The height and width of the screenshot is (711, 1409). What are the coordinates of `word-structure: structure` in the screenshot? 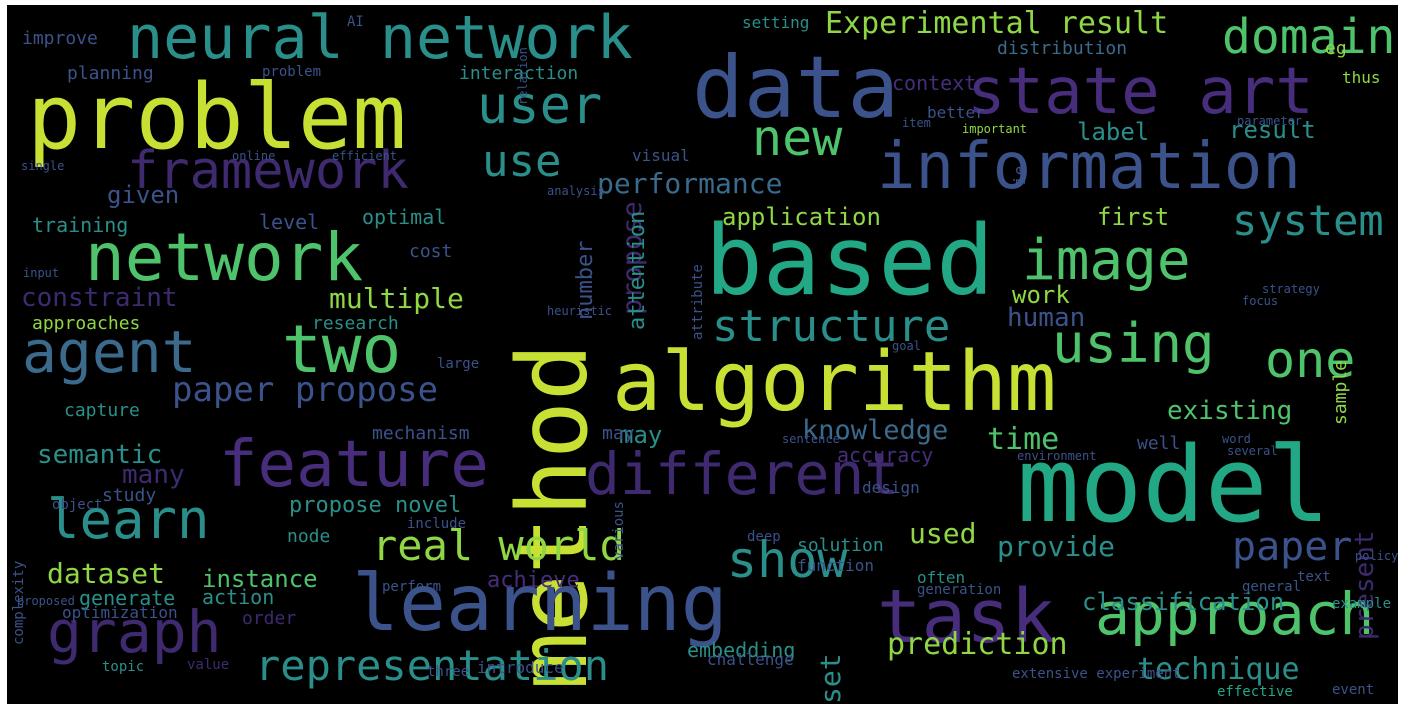 It's located at (831, 326).